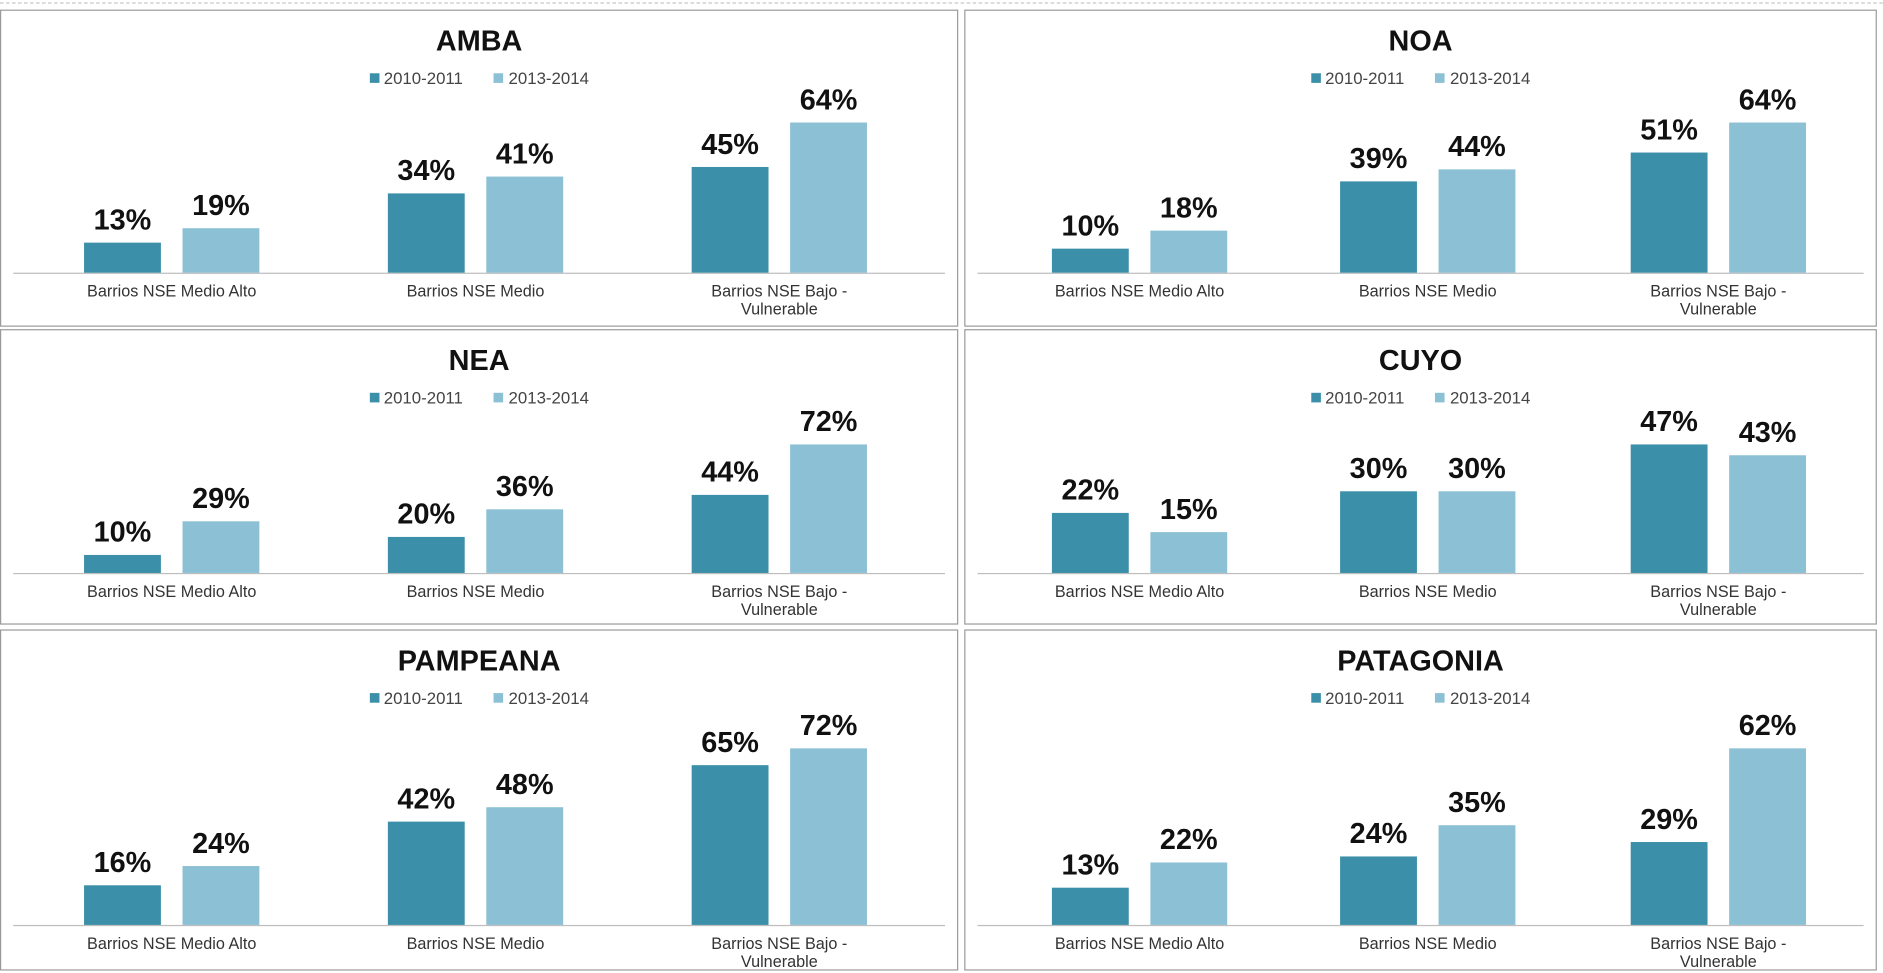 The image size is (1883, 973). Describe the element at coordinates (1669, 131) in the screenshot. I see `data-label: 51%` at that location.